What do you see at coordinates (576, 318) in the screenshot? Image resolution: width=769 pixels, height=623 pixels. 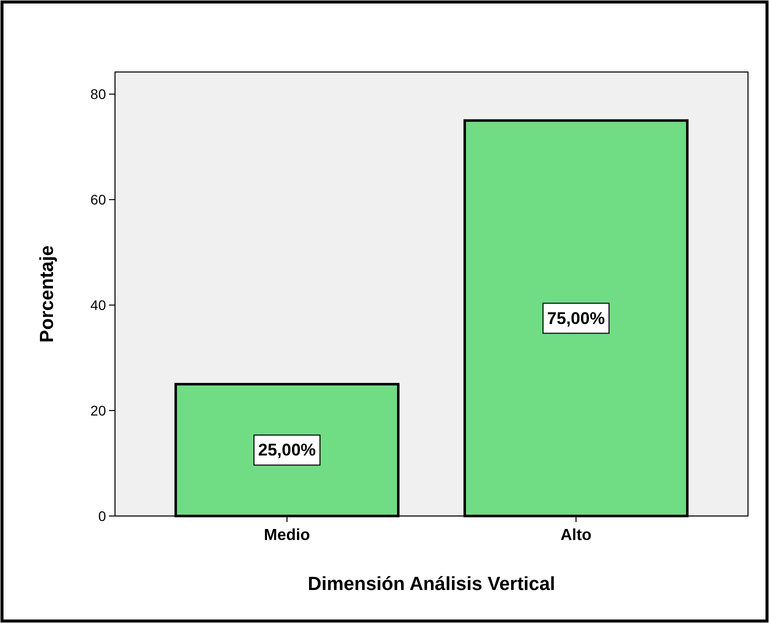 I see `data-label: 75,00%` at bounding box center [576, 318].